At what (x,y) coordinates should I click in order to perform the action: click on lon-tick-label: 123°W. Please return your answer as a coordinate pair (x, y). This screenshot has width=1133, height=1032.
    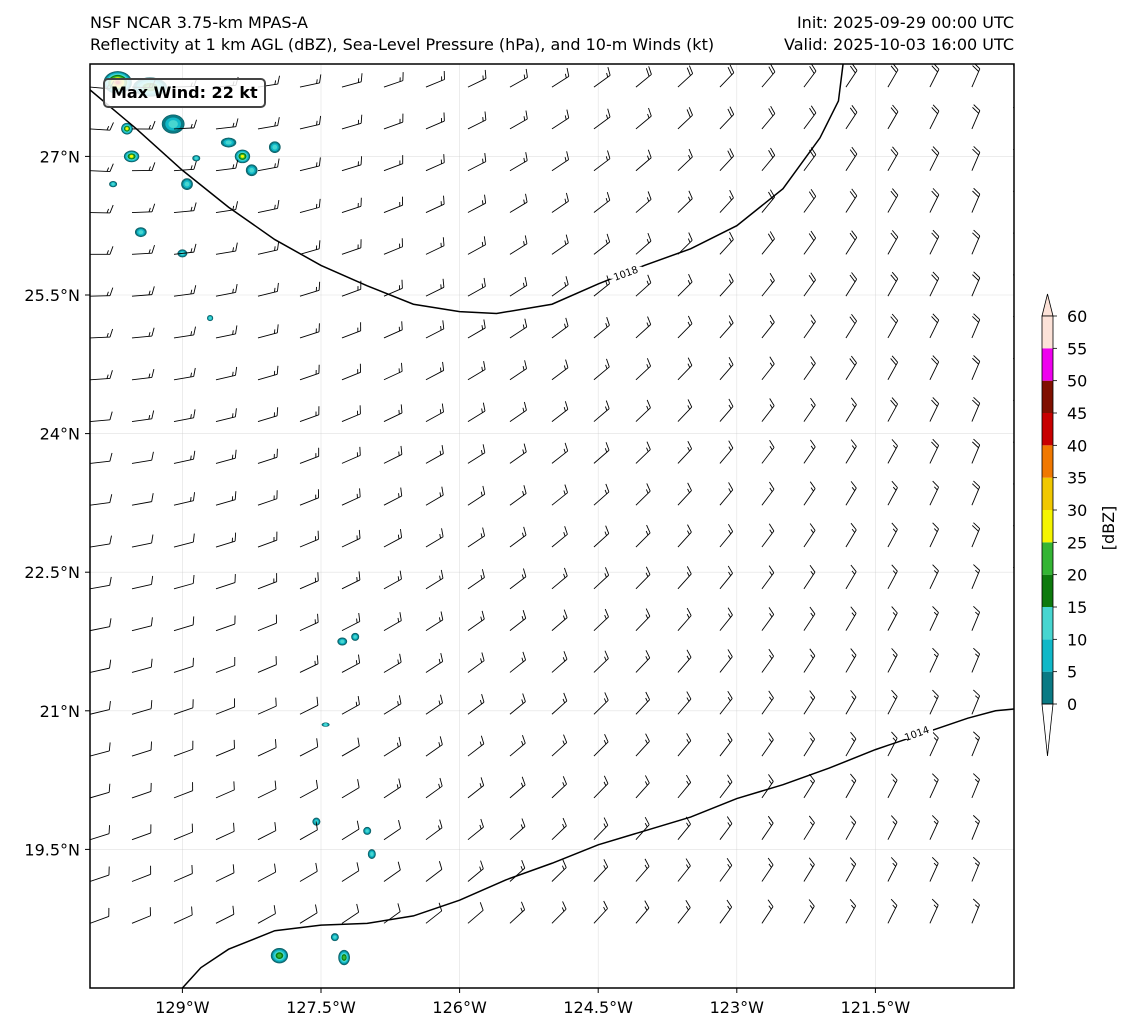
    Looking at the image, I should click on (737, 1007).